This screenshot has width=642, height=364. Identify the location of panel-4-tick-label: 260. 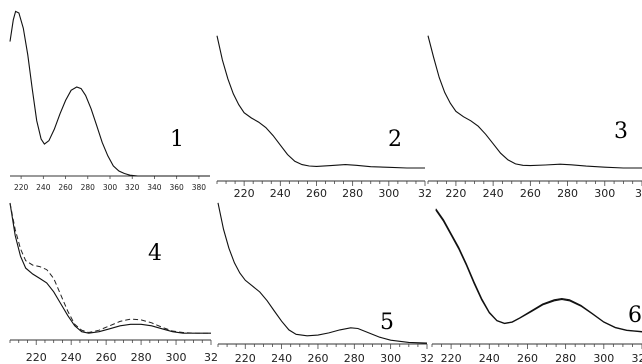
(106, 357).